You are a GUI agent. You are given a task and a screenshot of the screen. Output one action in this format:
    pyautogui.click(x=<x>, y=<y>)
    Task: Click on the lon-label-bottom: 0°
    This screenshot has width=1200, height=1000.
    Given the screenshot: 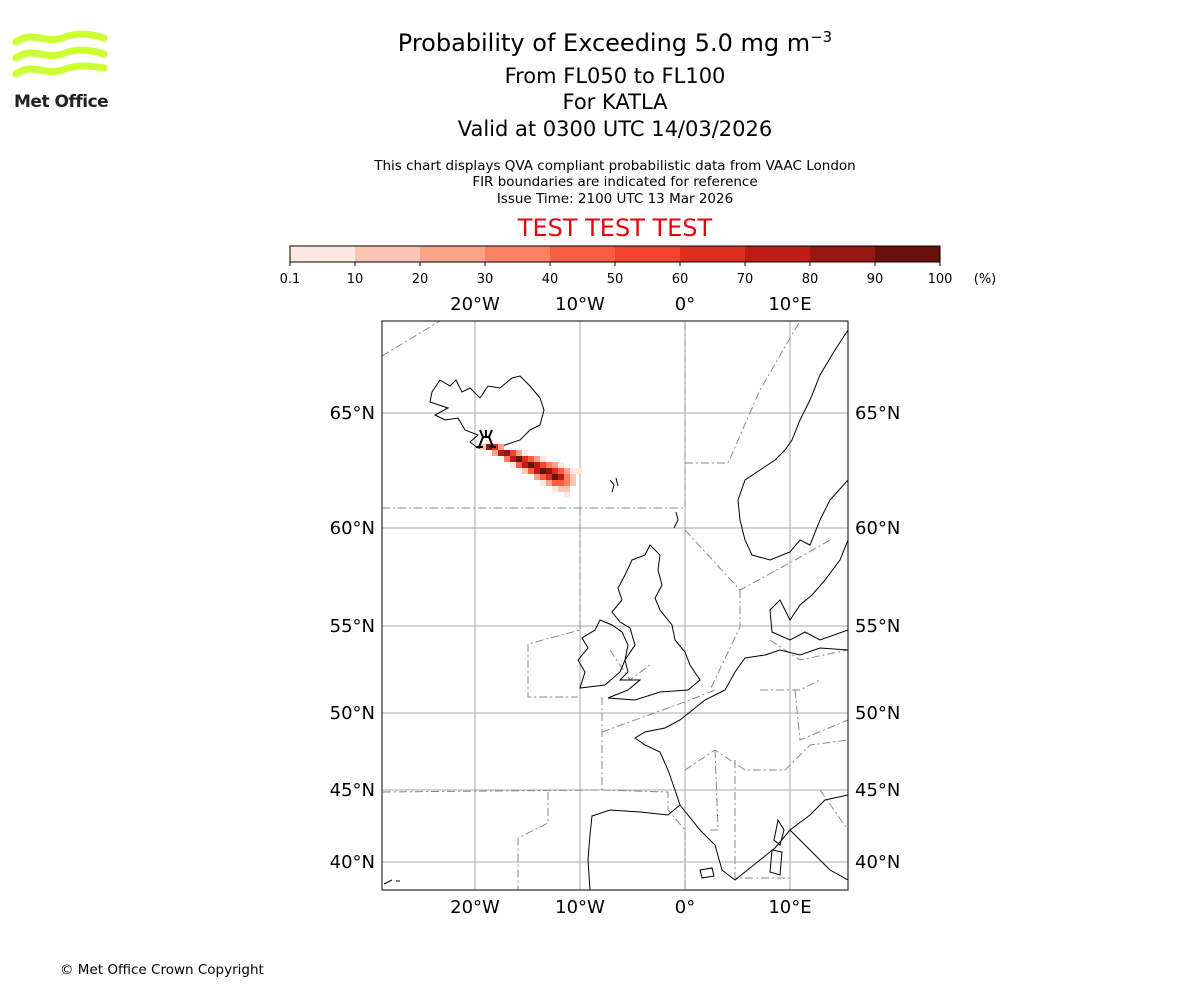 What is the action you would take?
    pyautogui.click(x=685, y=907)
    